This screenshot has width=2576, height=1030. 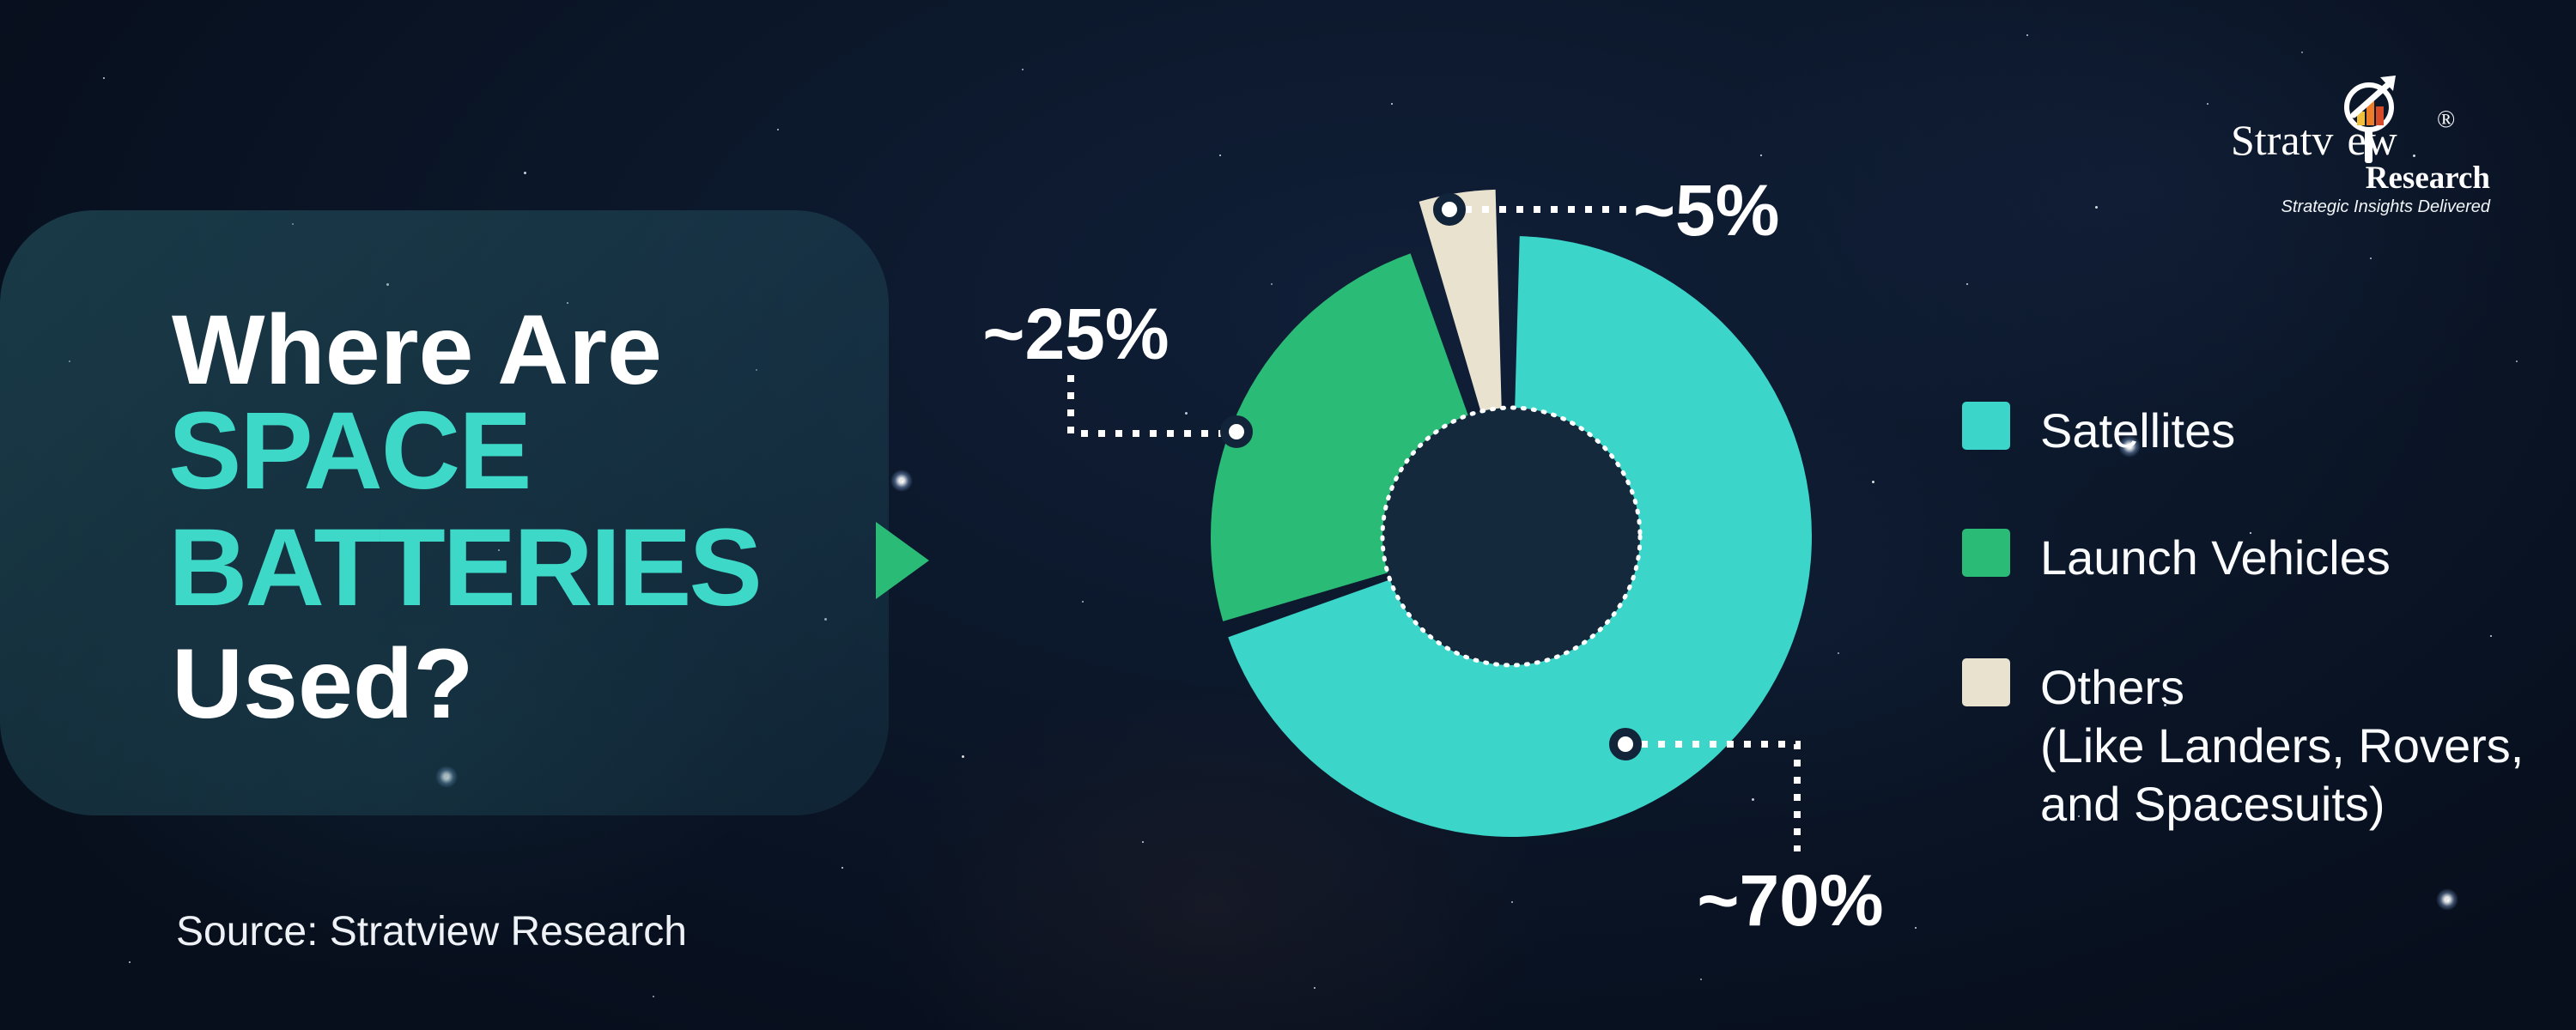 What do you see at coordinates (2446, 119) in the screenshot?
I see `logo-registered-mark: ®` at bounding box center [2446, 119].